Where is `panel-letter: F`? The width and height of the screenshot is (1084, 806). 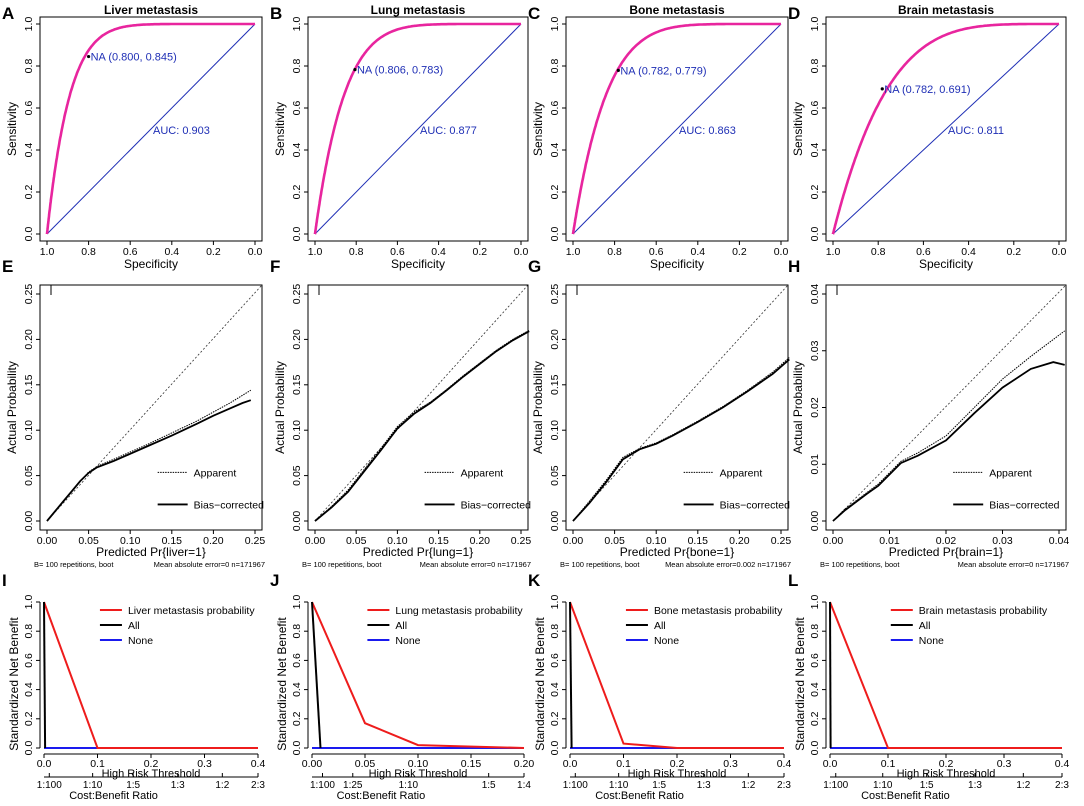
panel-letter: F is located at coordinates (275, 266).